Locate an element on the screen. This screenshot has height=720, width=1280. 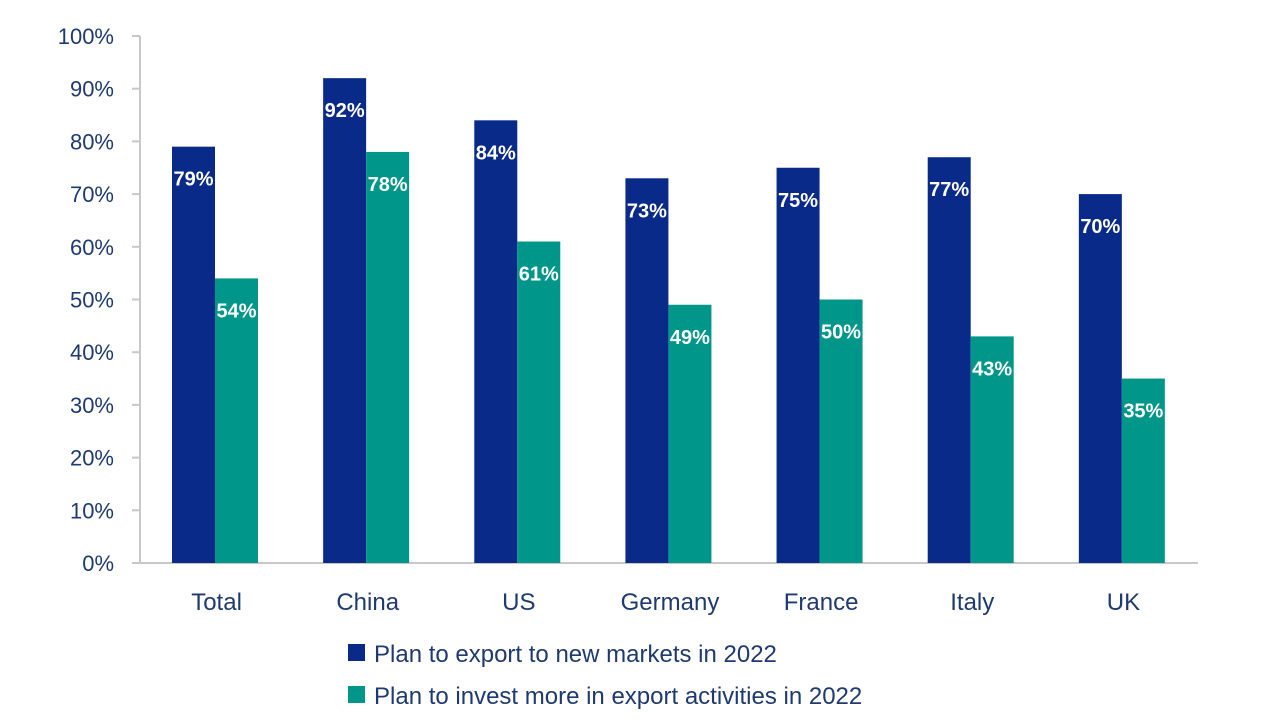
y-tick-label: 50% is located at coordinates (92, 300).